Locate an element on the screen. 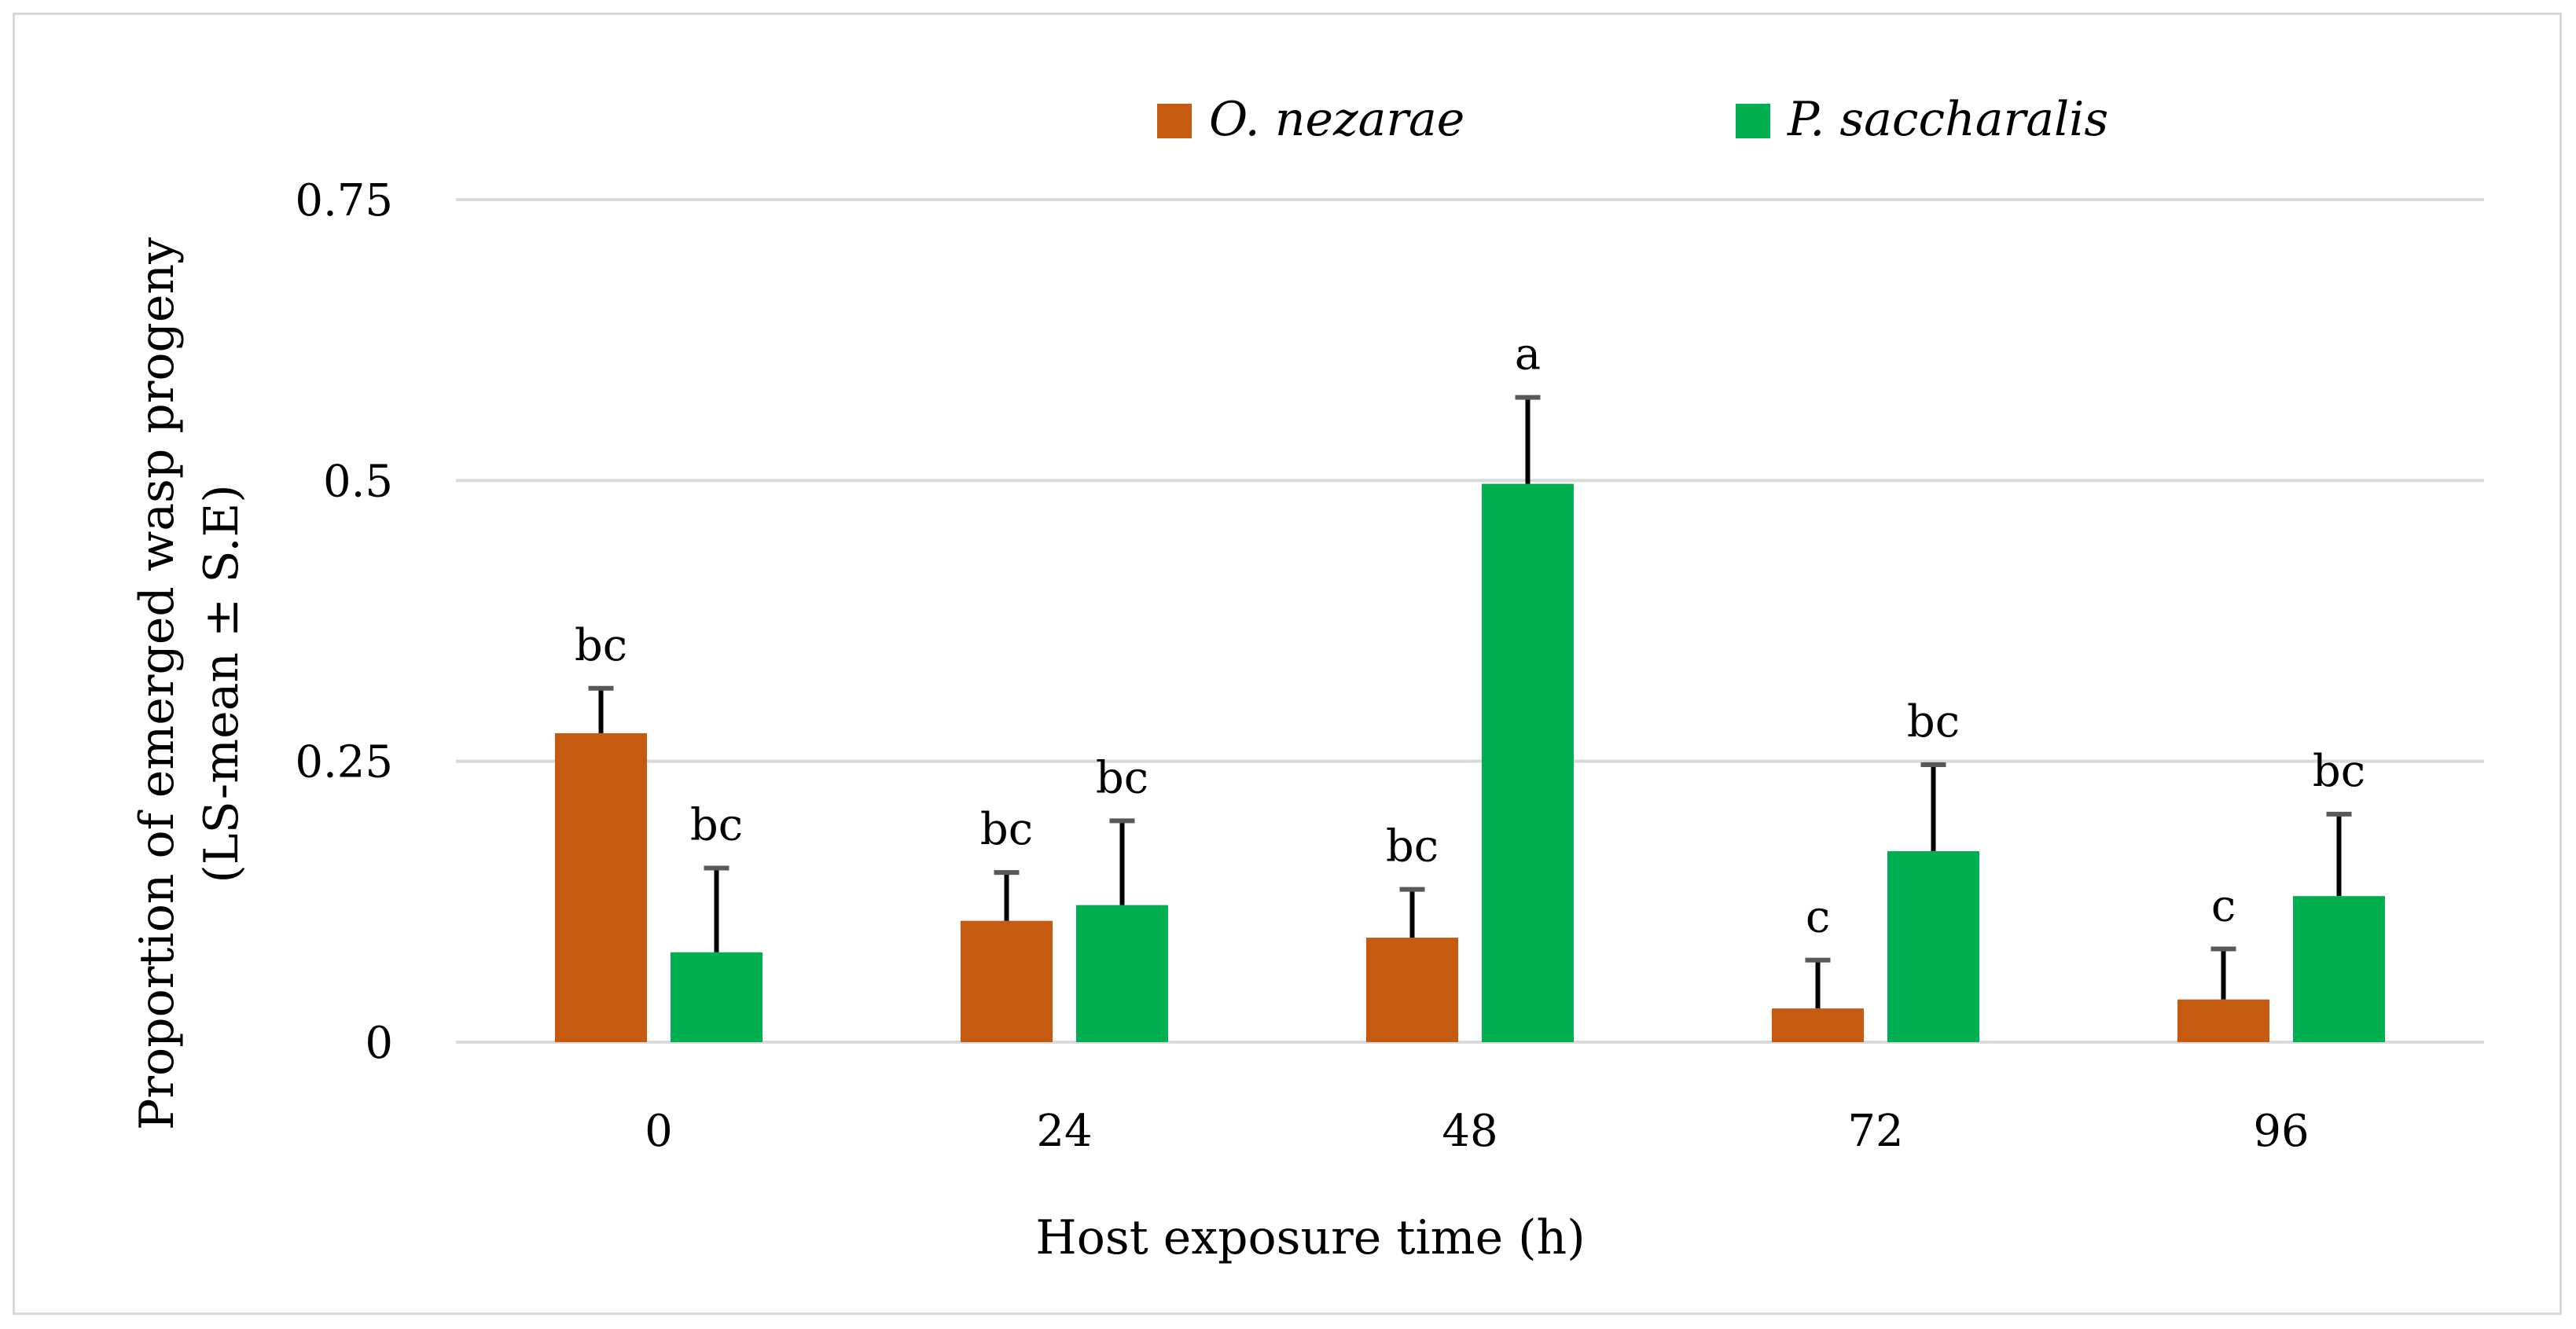  y-tick-labels: 0 0.25 0.5 0.75 is located at coordinates (344, 622).